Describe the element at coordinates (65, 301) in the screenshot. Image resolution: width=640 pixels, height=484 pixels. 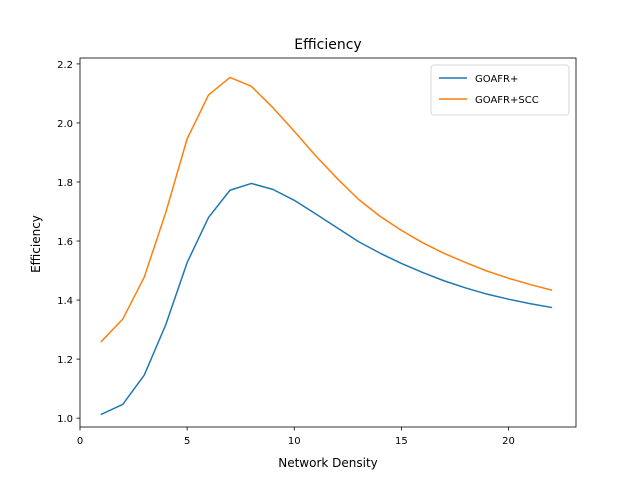
I see `y-tick-label: 1.4` at that location.